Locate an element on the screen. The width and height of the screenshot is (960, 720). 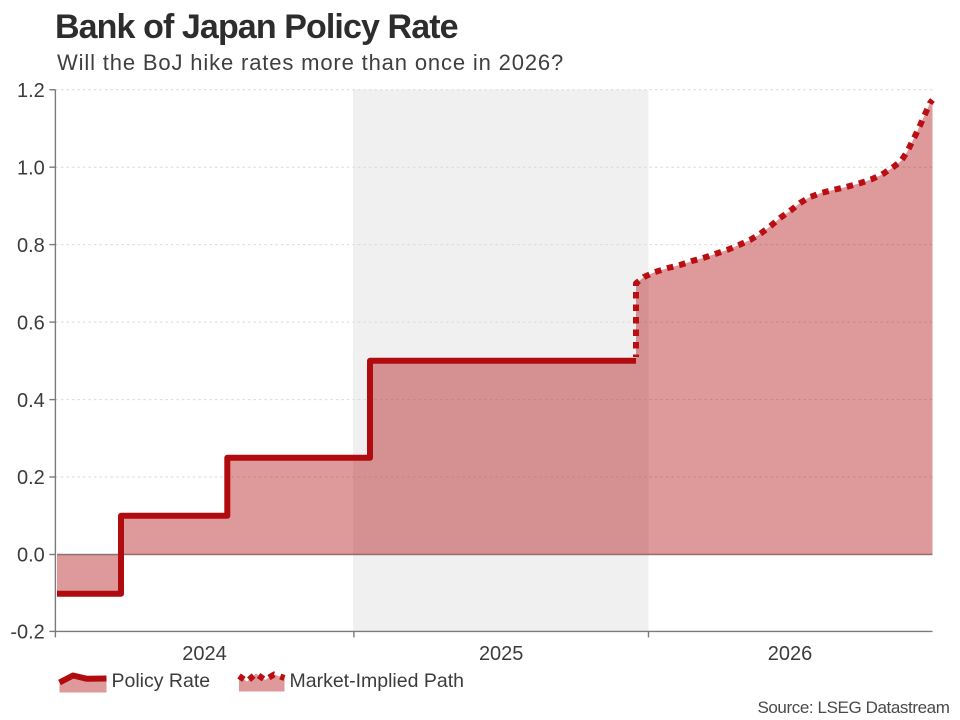
svg-text: Policy Rate is located at coordinates (161, 681).